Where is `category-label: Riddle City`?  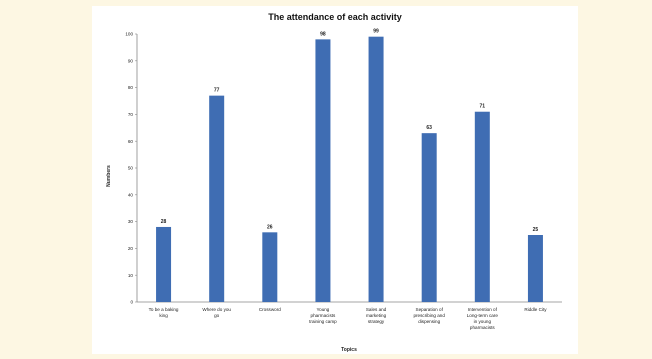 category-label: Riddle City is located at coordinates (535, 309).